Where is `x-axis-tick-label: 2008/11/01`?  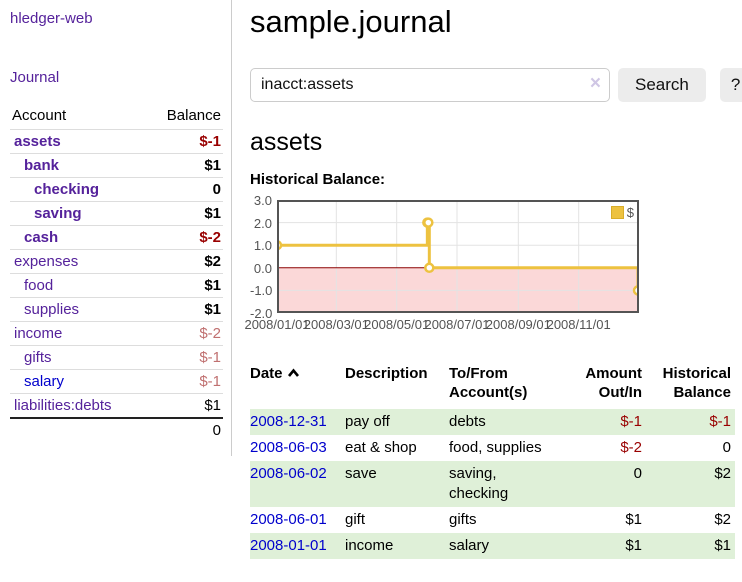
x-axis-tick-label: 2008/11/01 is located at coordinates (578, 324).